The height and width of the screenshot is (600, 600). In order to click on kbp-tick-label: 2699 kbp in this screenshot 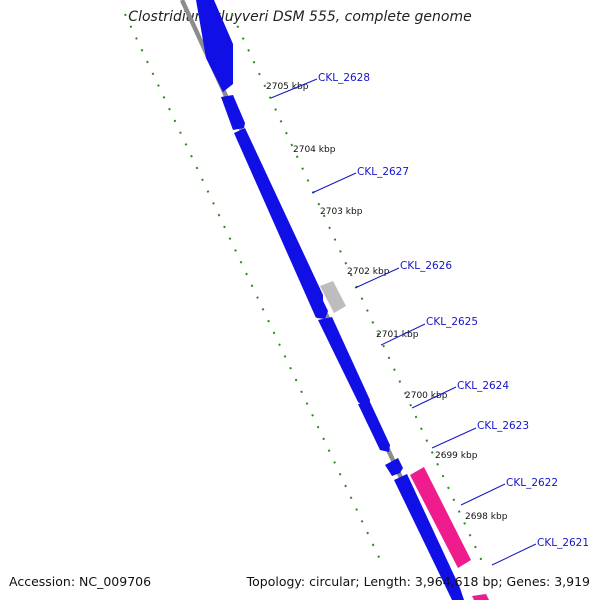, I will do `click(456, 456)`.